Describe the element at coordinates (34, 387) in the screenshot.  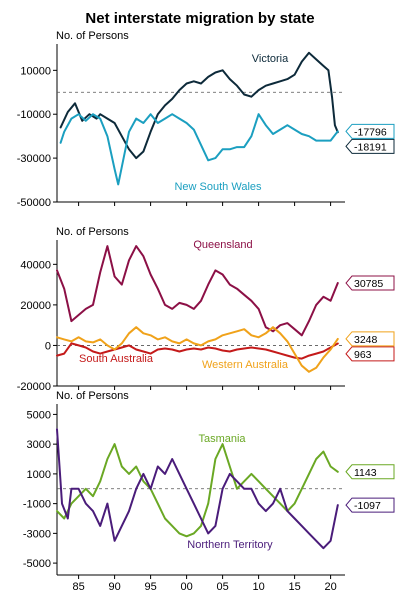
I see `y-tick-label: -20000` at that location.